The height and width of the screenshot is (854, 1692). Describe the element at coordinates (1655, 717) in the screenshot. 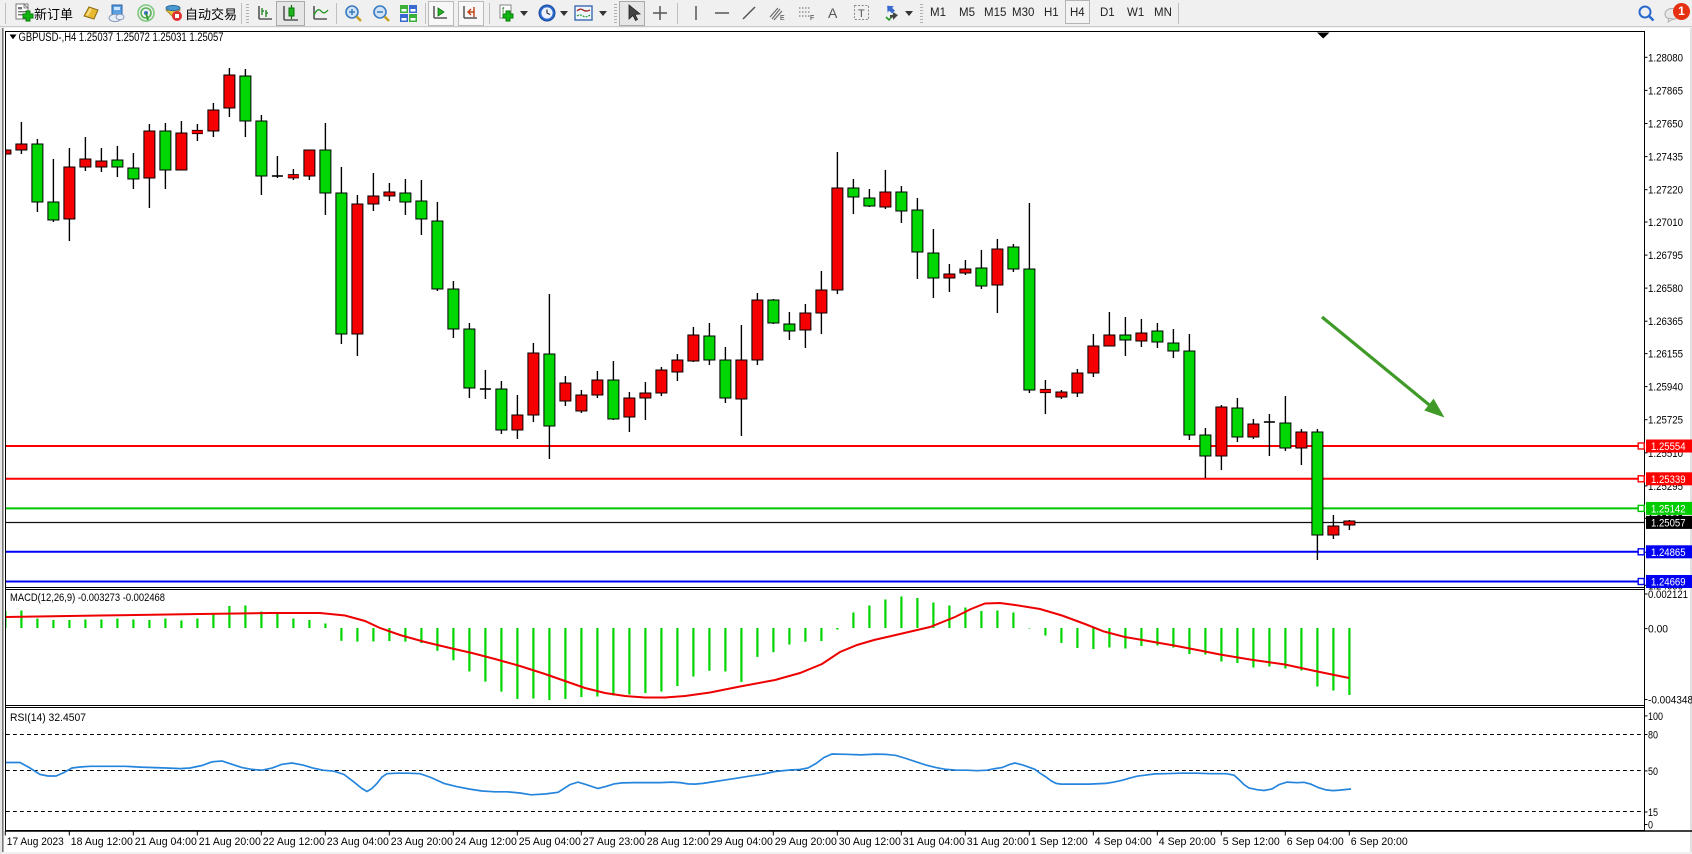

I see `svg-text: 100` at that location.